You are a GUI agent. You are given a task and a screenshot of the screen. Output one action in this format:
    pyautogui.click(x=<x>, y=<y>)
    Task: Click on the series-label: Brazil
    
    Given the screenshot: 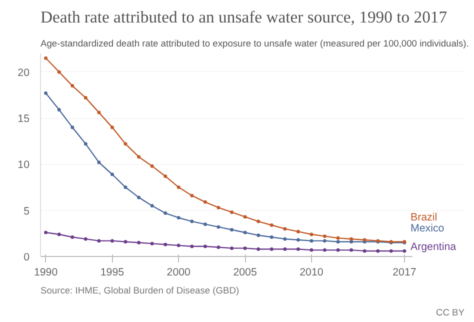 What is the action you would take?
    pyautogui.click(x=424, y=218)
    